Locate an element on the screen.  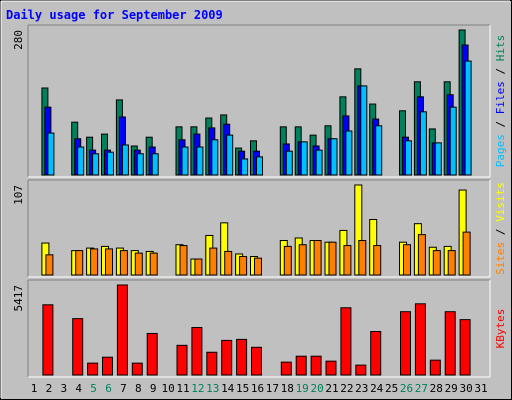
x-tick-label: 17 is located at coordinates (272, 388).